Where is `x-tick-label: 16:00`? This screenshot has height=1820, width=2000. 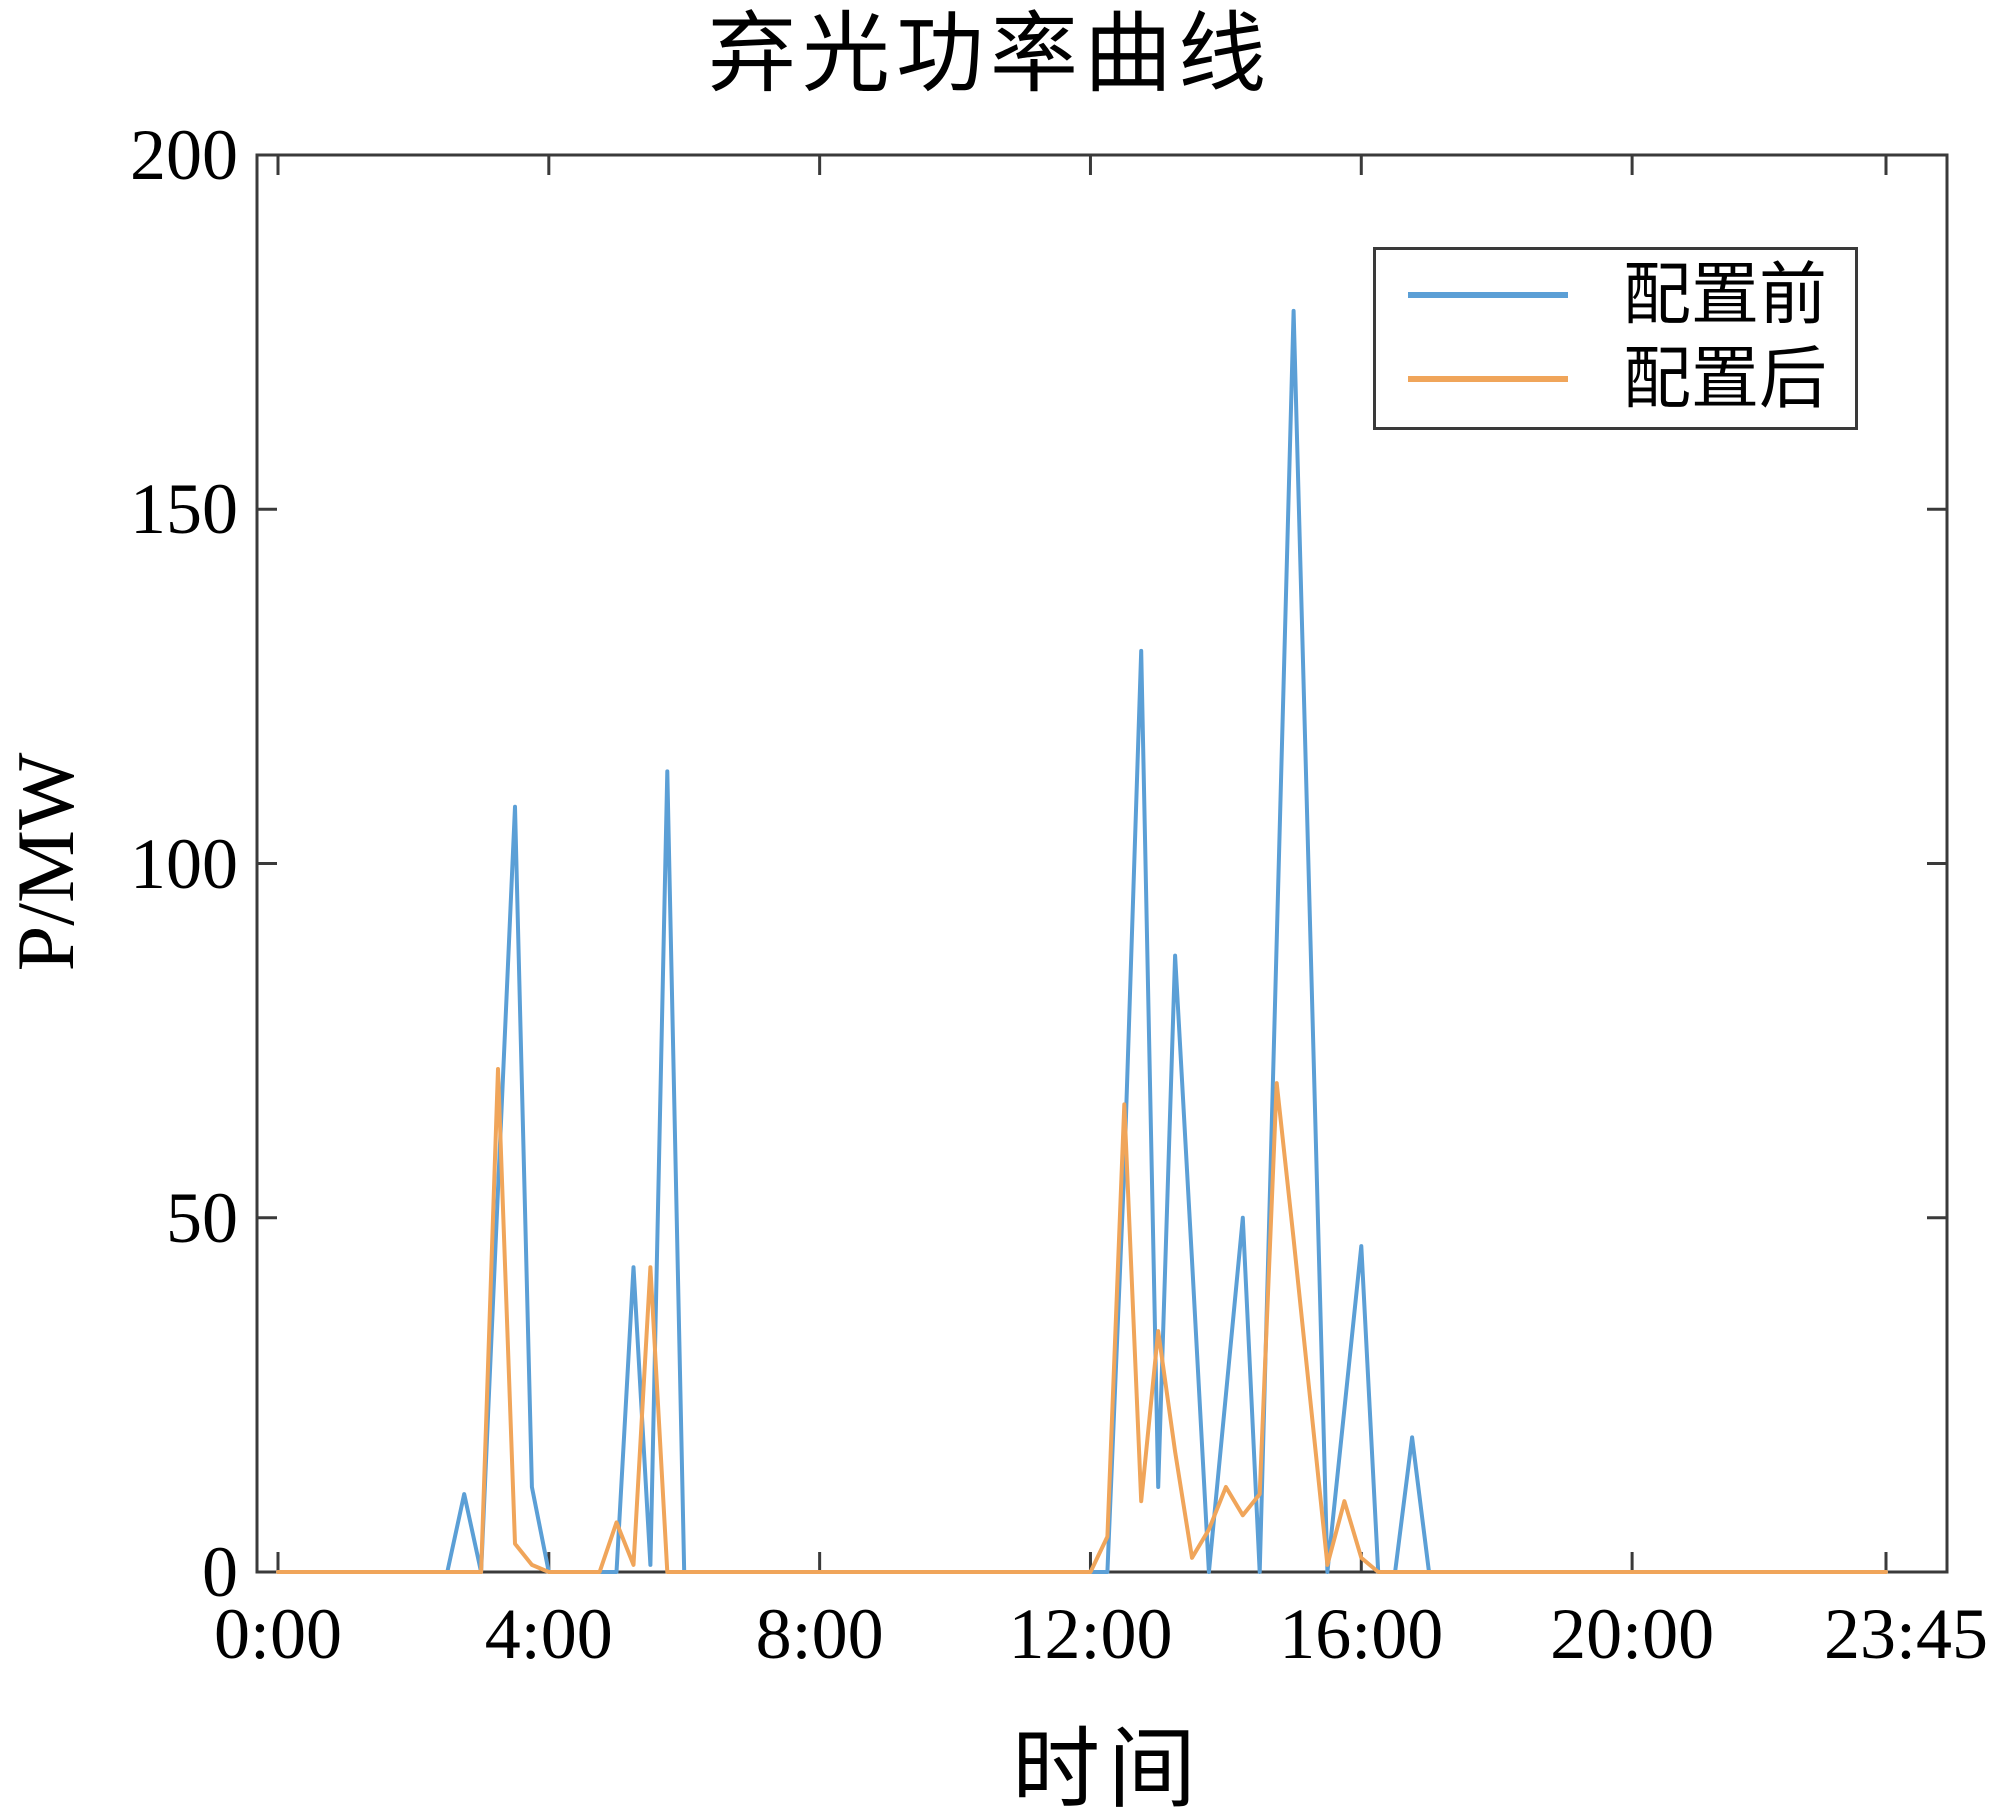 x-tick-label: 16:00 is located at coordinates (1361, 1634).